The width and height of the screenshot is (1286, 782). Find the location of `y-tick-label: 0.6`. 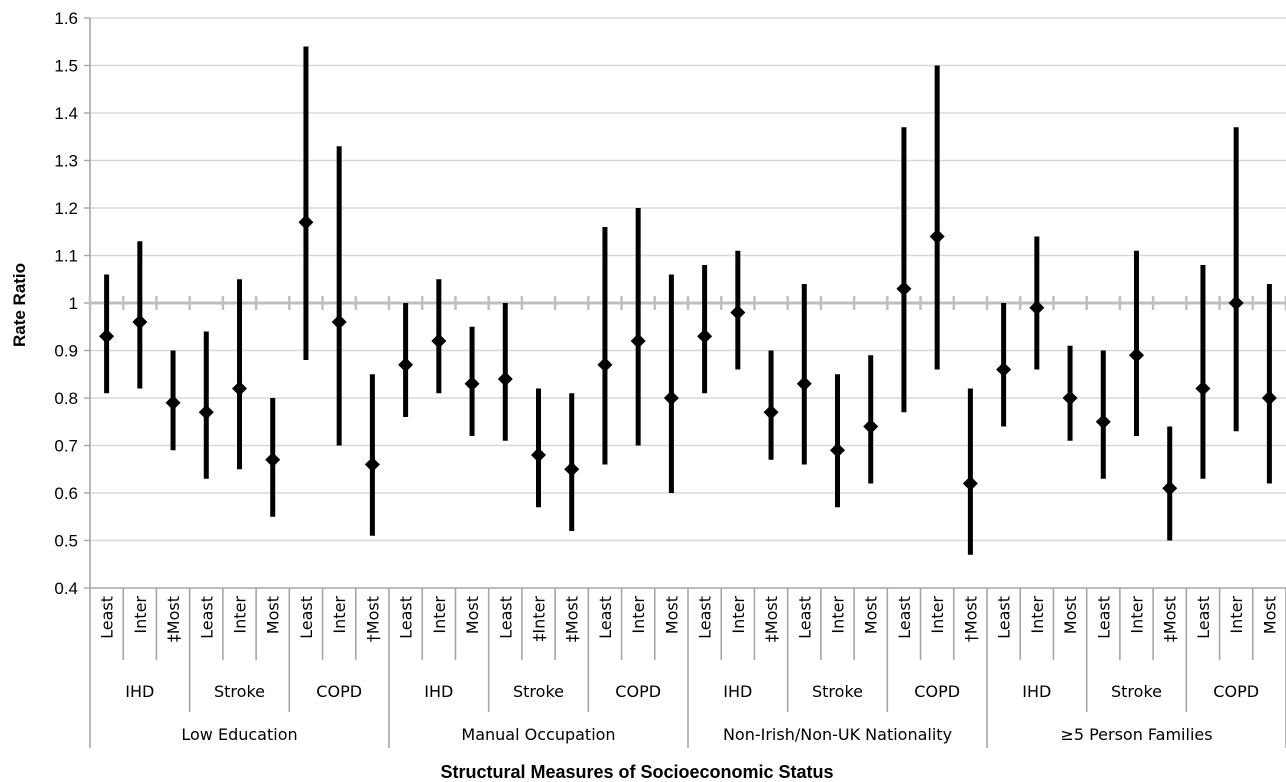

y-tick-label: 0.6 is located at coordinates (66, 493).